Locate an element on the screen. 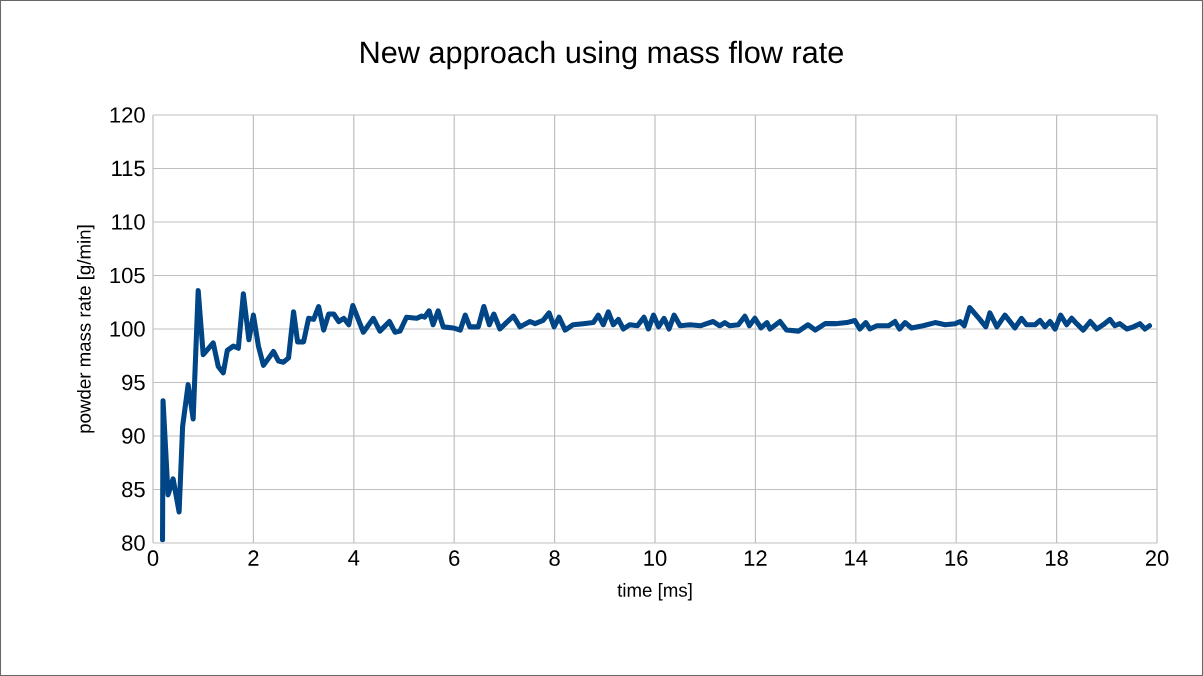  y-tick-label: 115 is located at coordinates (128, 168).